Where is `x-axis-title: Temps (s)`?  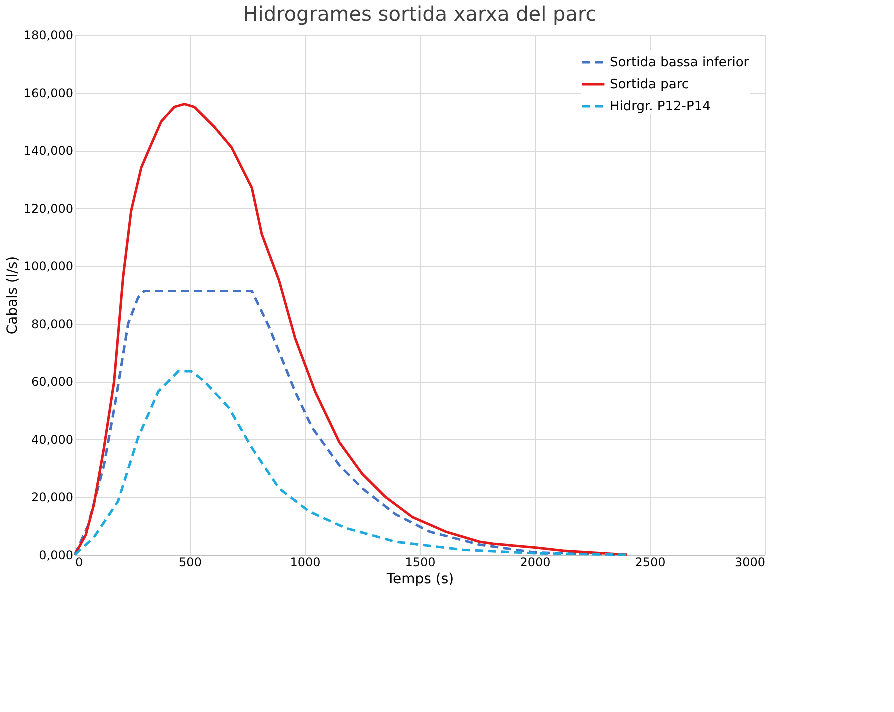 x-axis-title: Temps (s) is located at coordinates (420, 580).